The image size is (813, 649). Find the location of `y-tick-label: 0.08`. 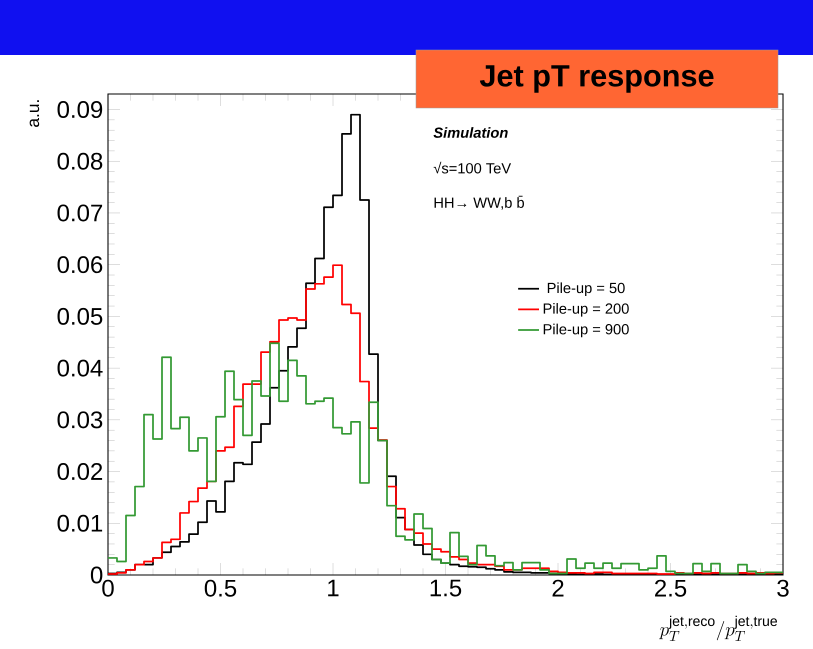

y-tick-label: 0.08 is located at coordinates (80, 161).